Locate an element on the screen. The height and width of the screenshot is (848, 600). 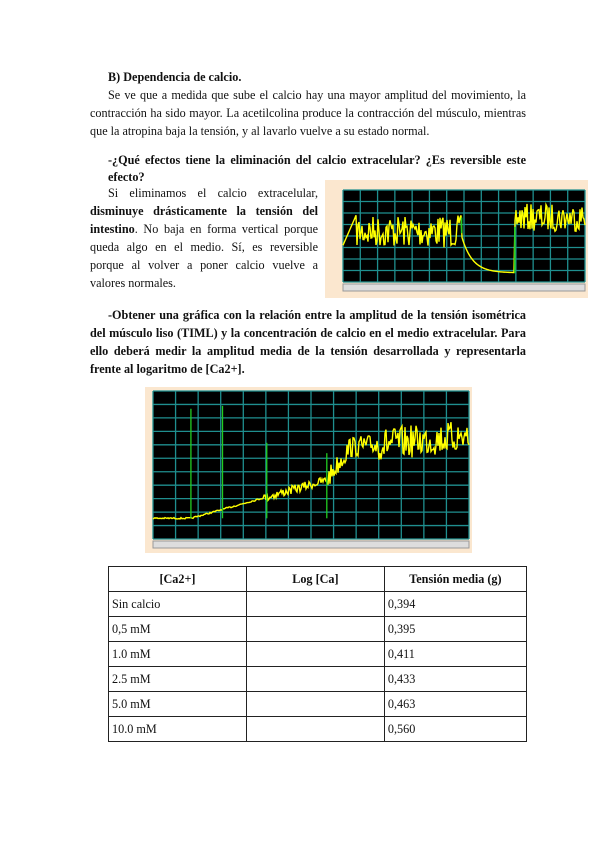
section-b-heading: B) Dependencia de calcio. is located at coordinates (175, 77).